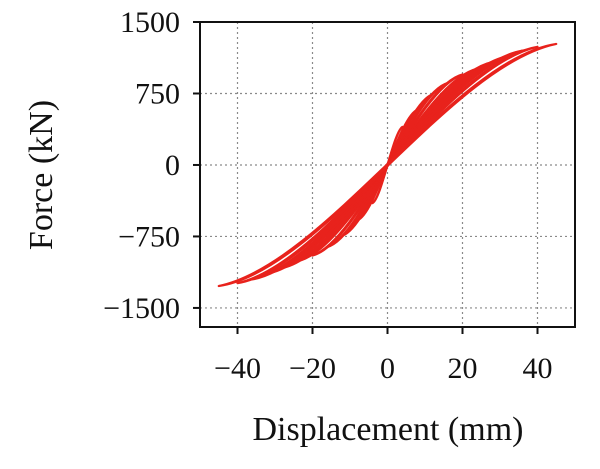 Image resolution: width=600 pixels, height=469 pixels. What do you see at coordinates (388, 429) in the screenshot?
I see `x-axis-label: Displacement (mm)` at bounding box center [388, 429].